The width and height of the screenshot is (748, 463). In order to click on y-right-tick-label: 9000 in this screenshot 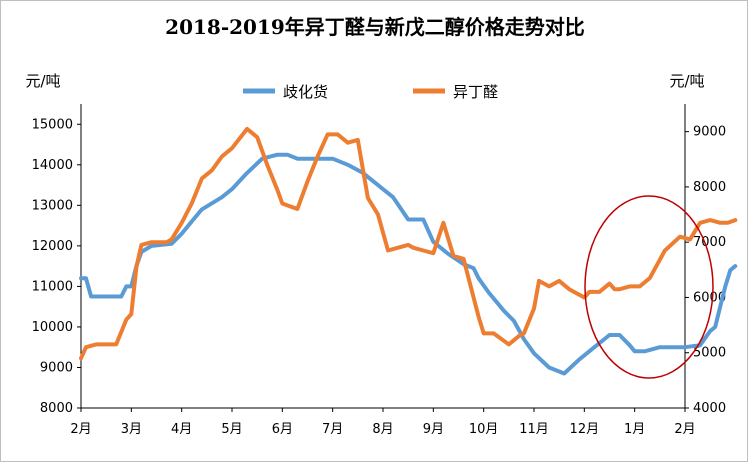, I will do `click(709, 132)`.